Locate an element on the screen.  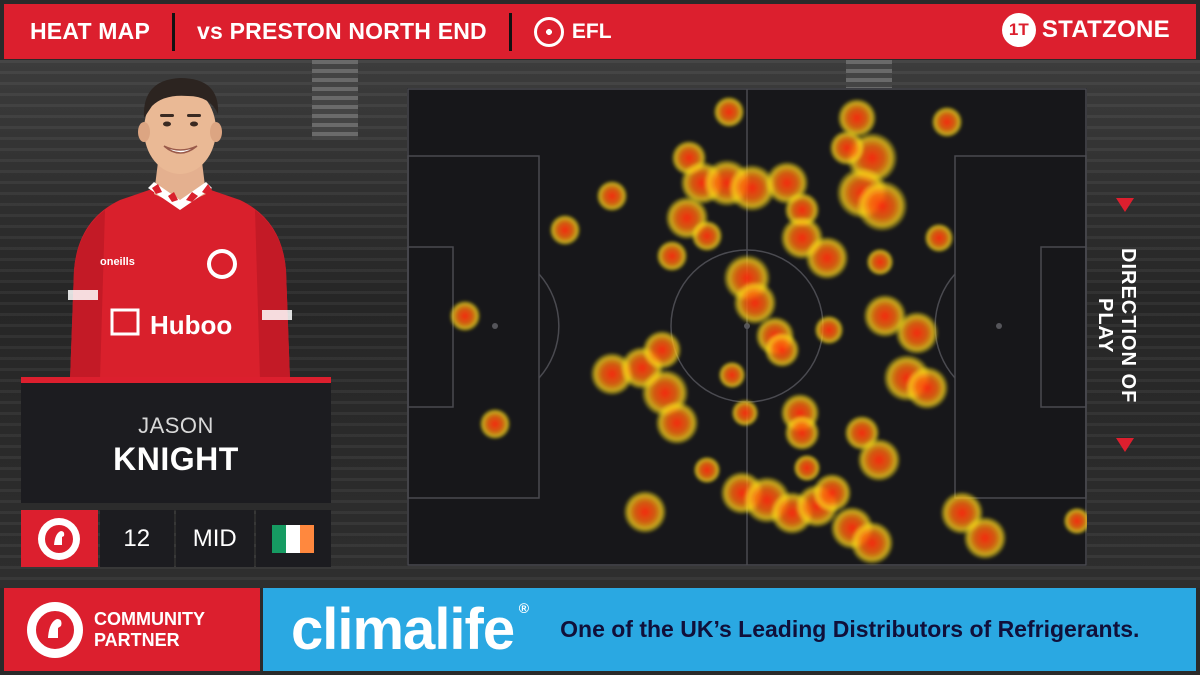
player-position: MID is located at coordinates (215, 538).